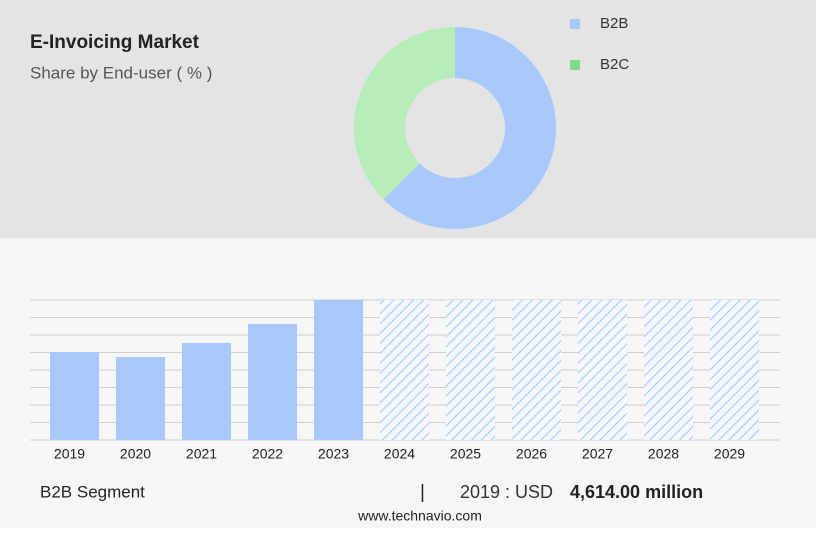  What do you see at coordinates (465, 454) in the screenshot?
I see `x-tick-label: 2025` at bounding box center [465, 454].